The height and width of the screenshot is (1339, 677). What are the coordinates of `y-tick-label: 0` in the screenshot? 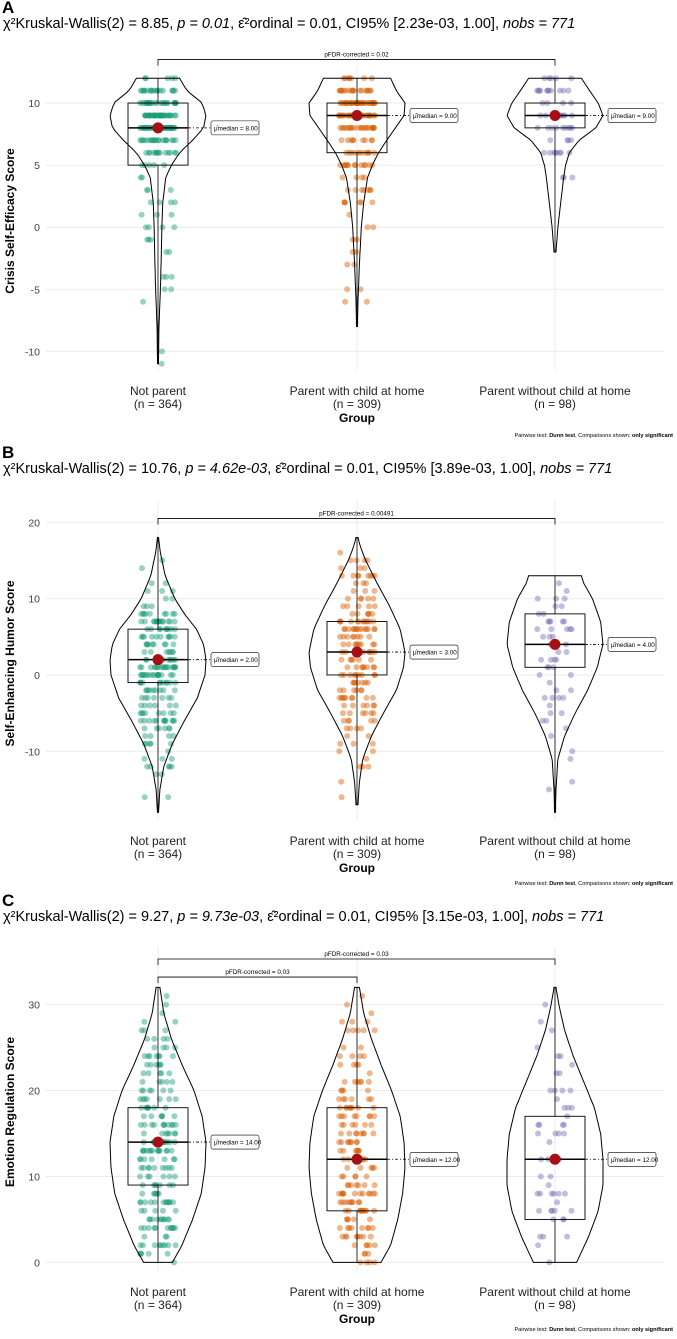 It's located at (37, 676).